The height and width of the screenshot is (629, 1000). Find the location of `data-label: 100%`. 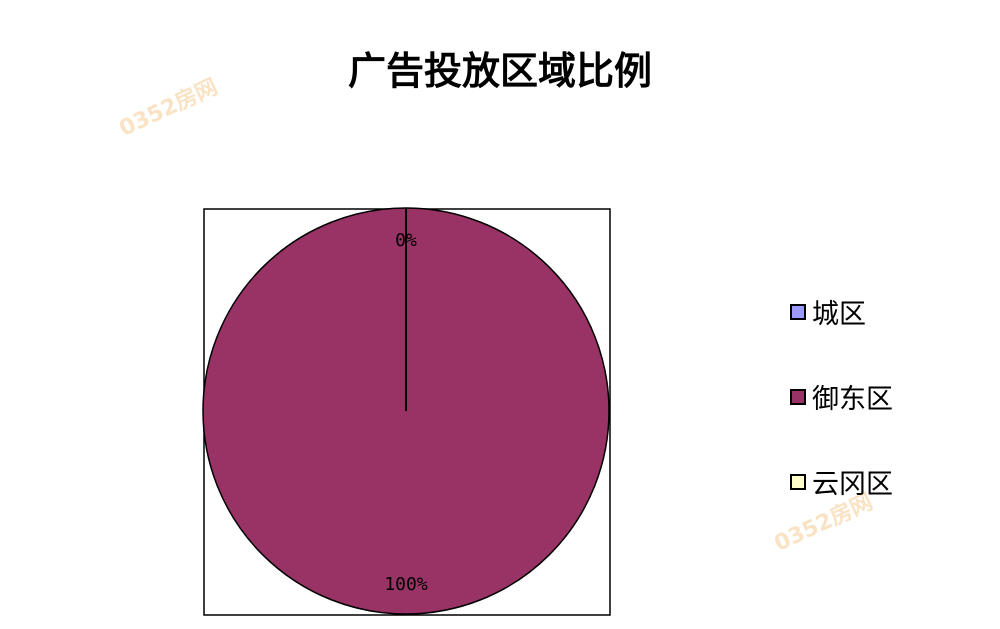

data-label: 100% is located at coordinates (406, 584).